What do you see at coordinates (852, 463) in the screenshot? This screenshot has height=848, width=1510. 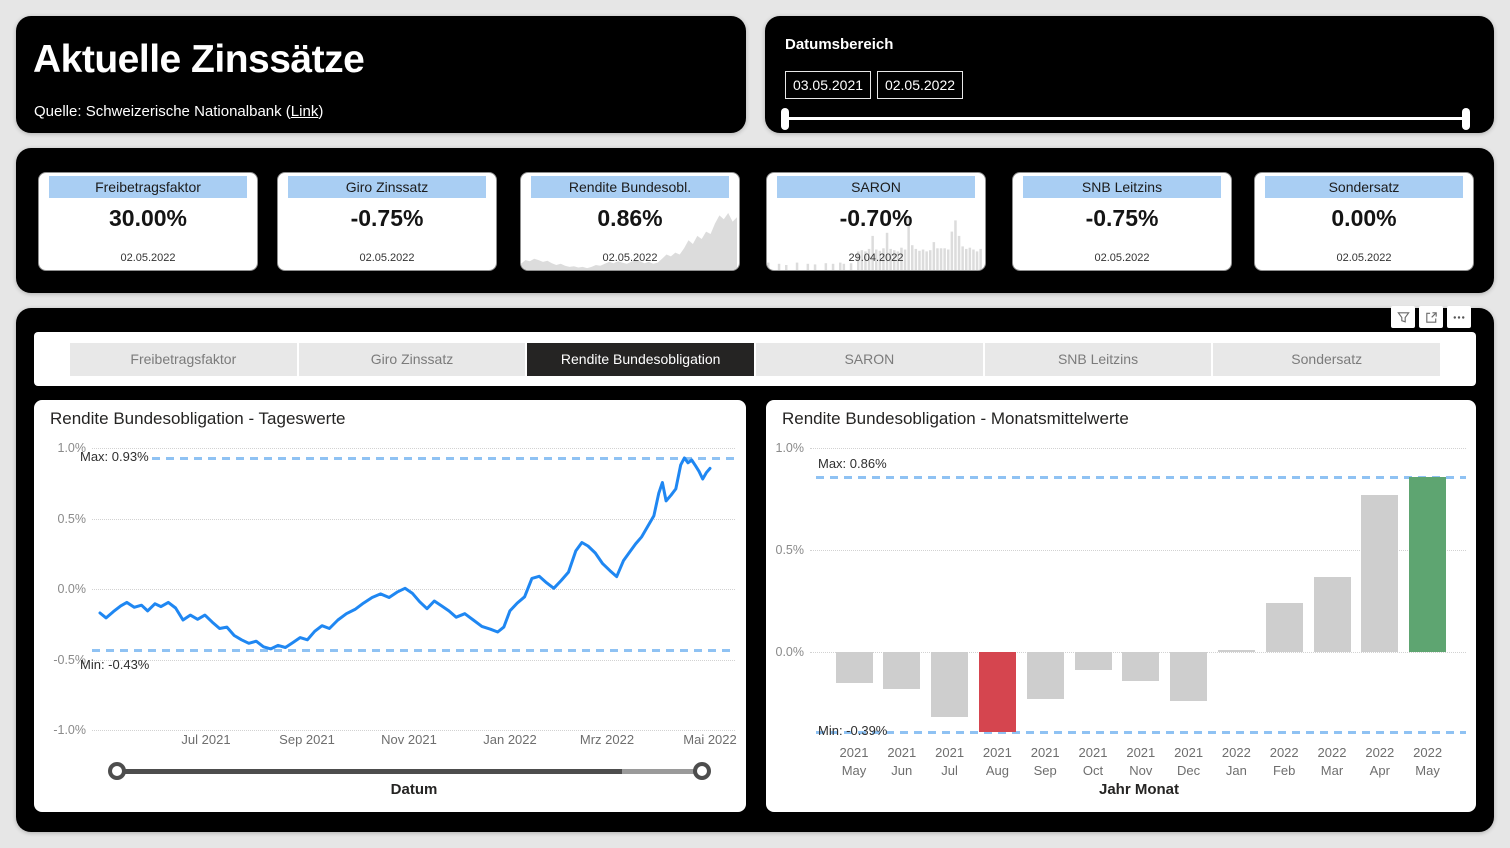 I see `max-label: Max: 0.86%` at bounding box center [852, 463].